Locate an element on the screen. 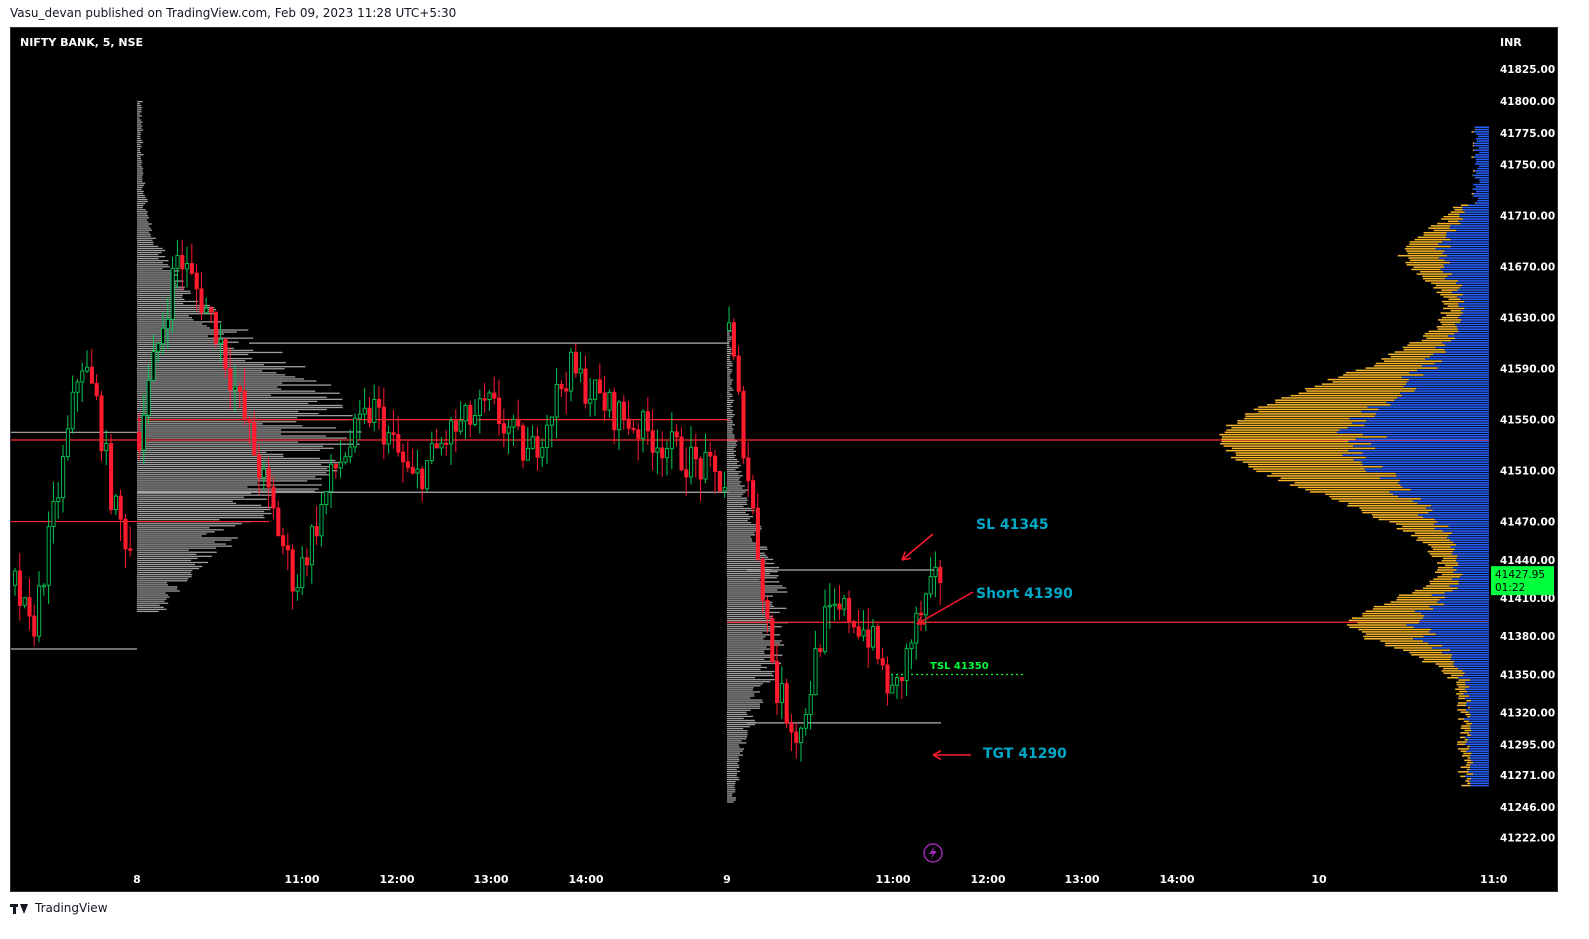  footer-brand: TradingView is located at coordinates (59, 908).